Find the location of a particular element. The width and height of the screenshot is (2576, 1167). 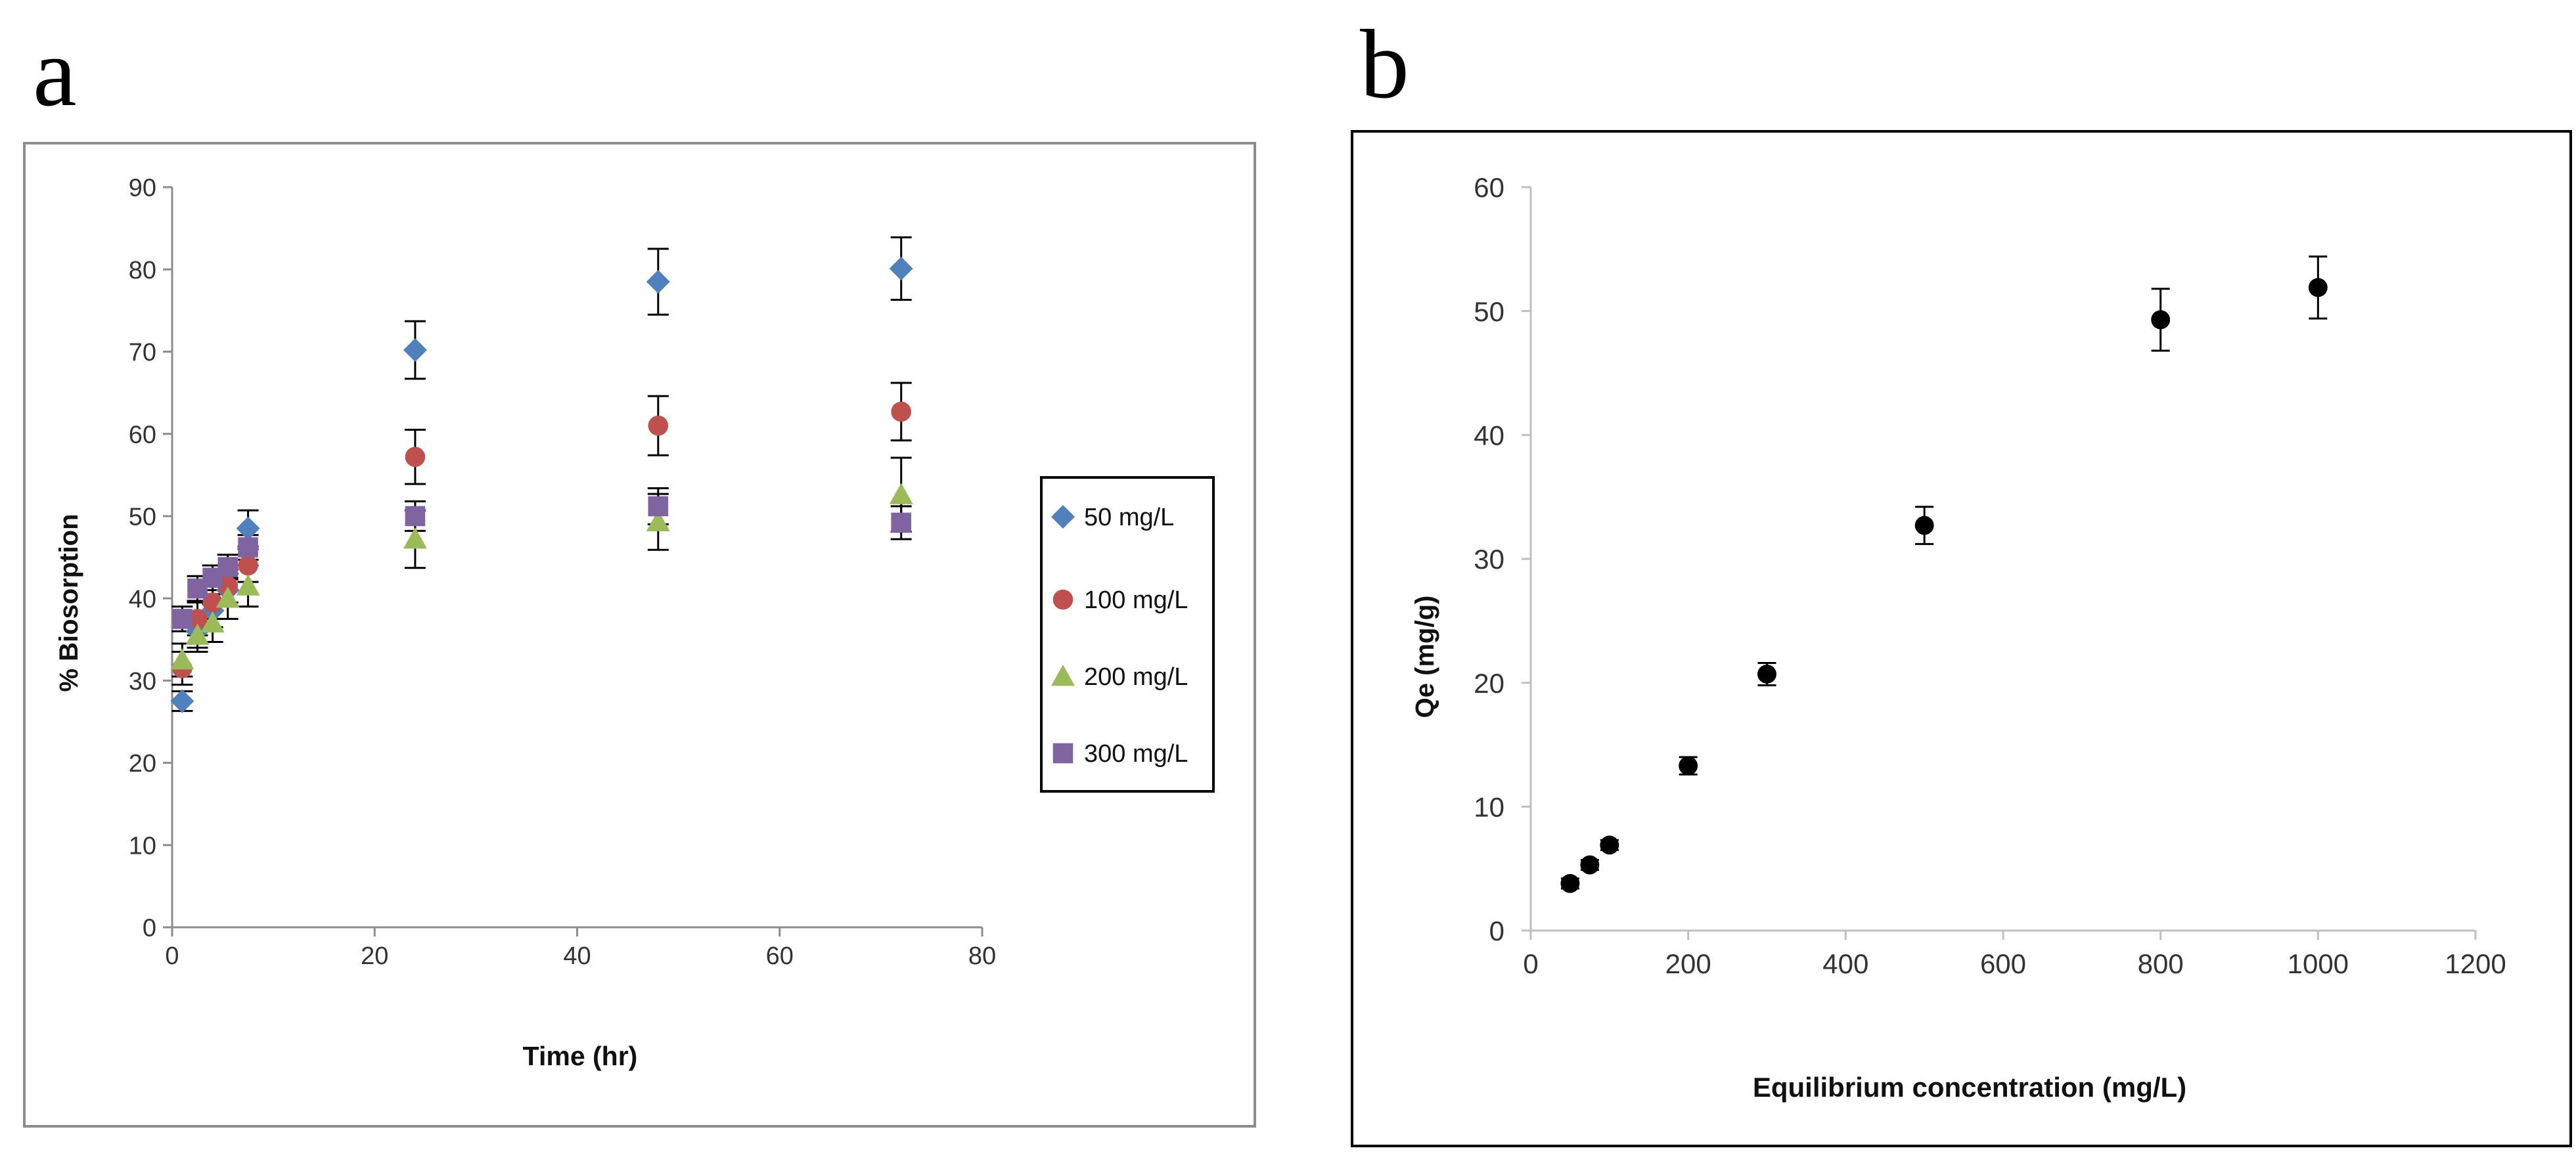

legend-label-300mgL: 300 mg/L is located at coordinates (1136, 754).